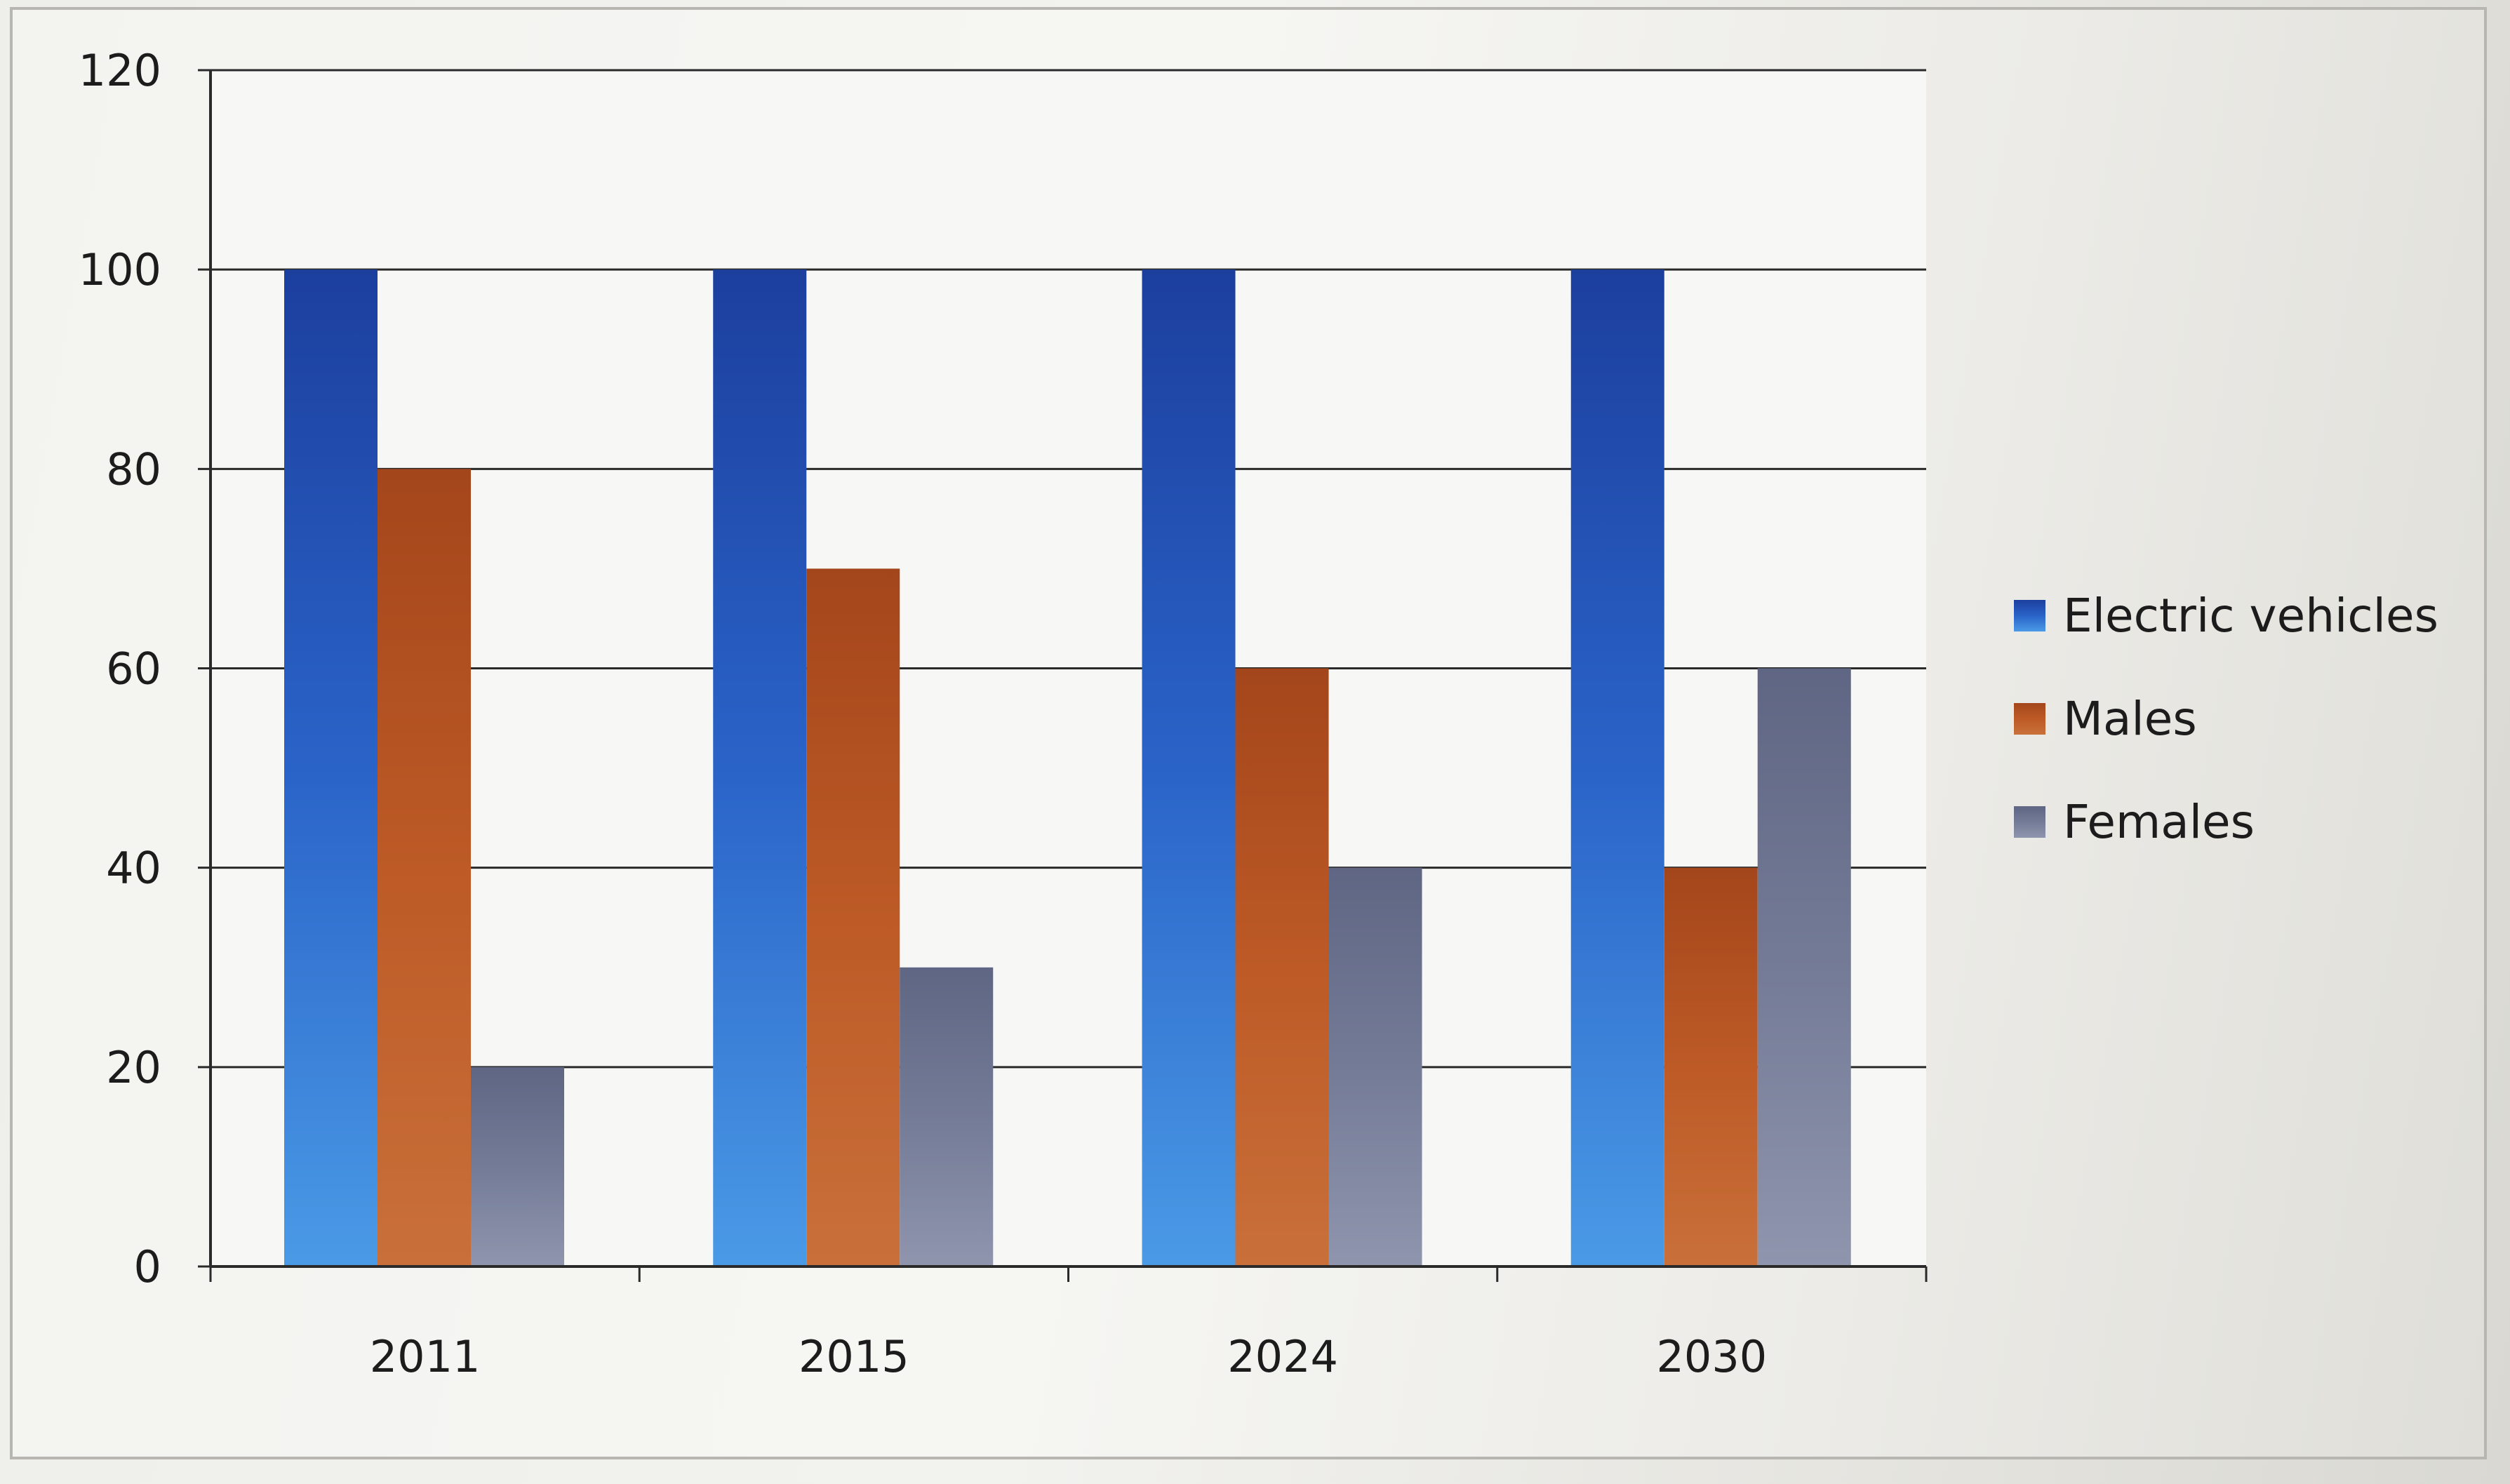  I want to click on legend-swatch-electric-vehicles, so click(2029, 615).